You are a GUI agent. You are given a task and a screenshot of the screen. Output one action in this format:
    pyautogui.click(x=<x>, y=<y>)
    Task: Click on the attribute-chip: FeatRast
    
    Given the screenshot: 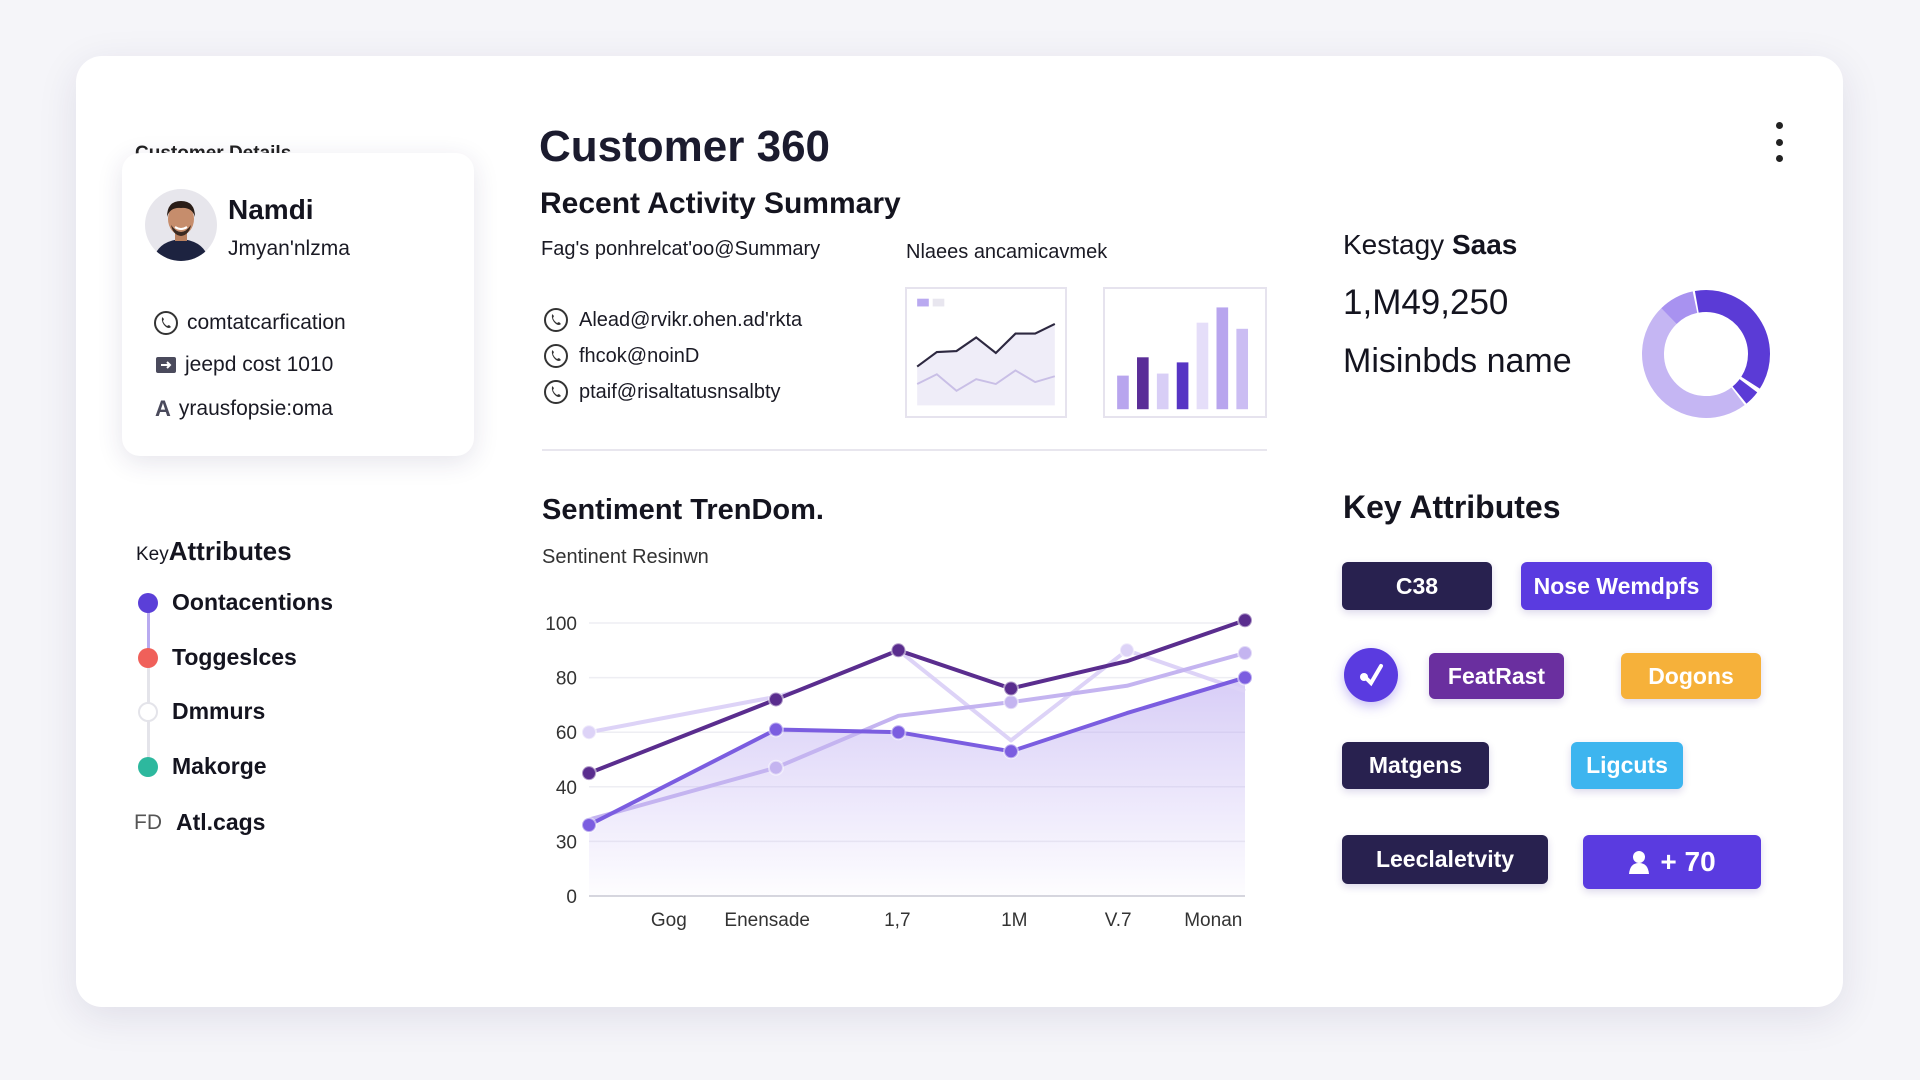 What is the action you would take?
    pyautogui.click(x=1496, y=676)
    